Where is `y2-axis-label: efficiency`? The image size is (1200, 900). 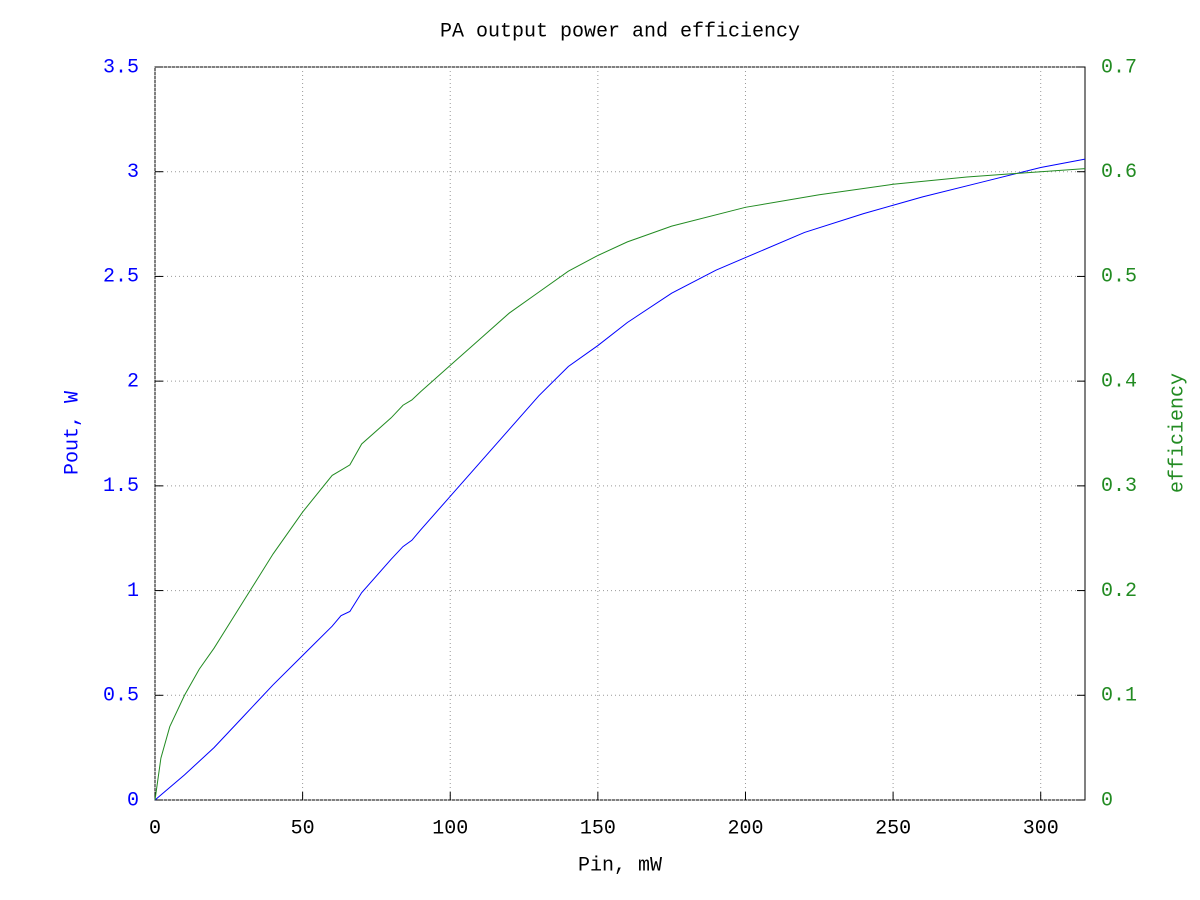 y2-axis-label: efficiency is located at coordinates (1177, 433).